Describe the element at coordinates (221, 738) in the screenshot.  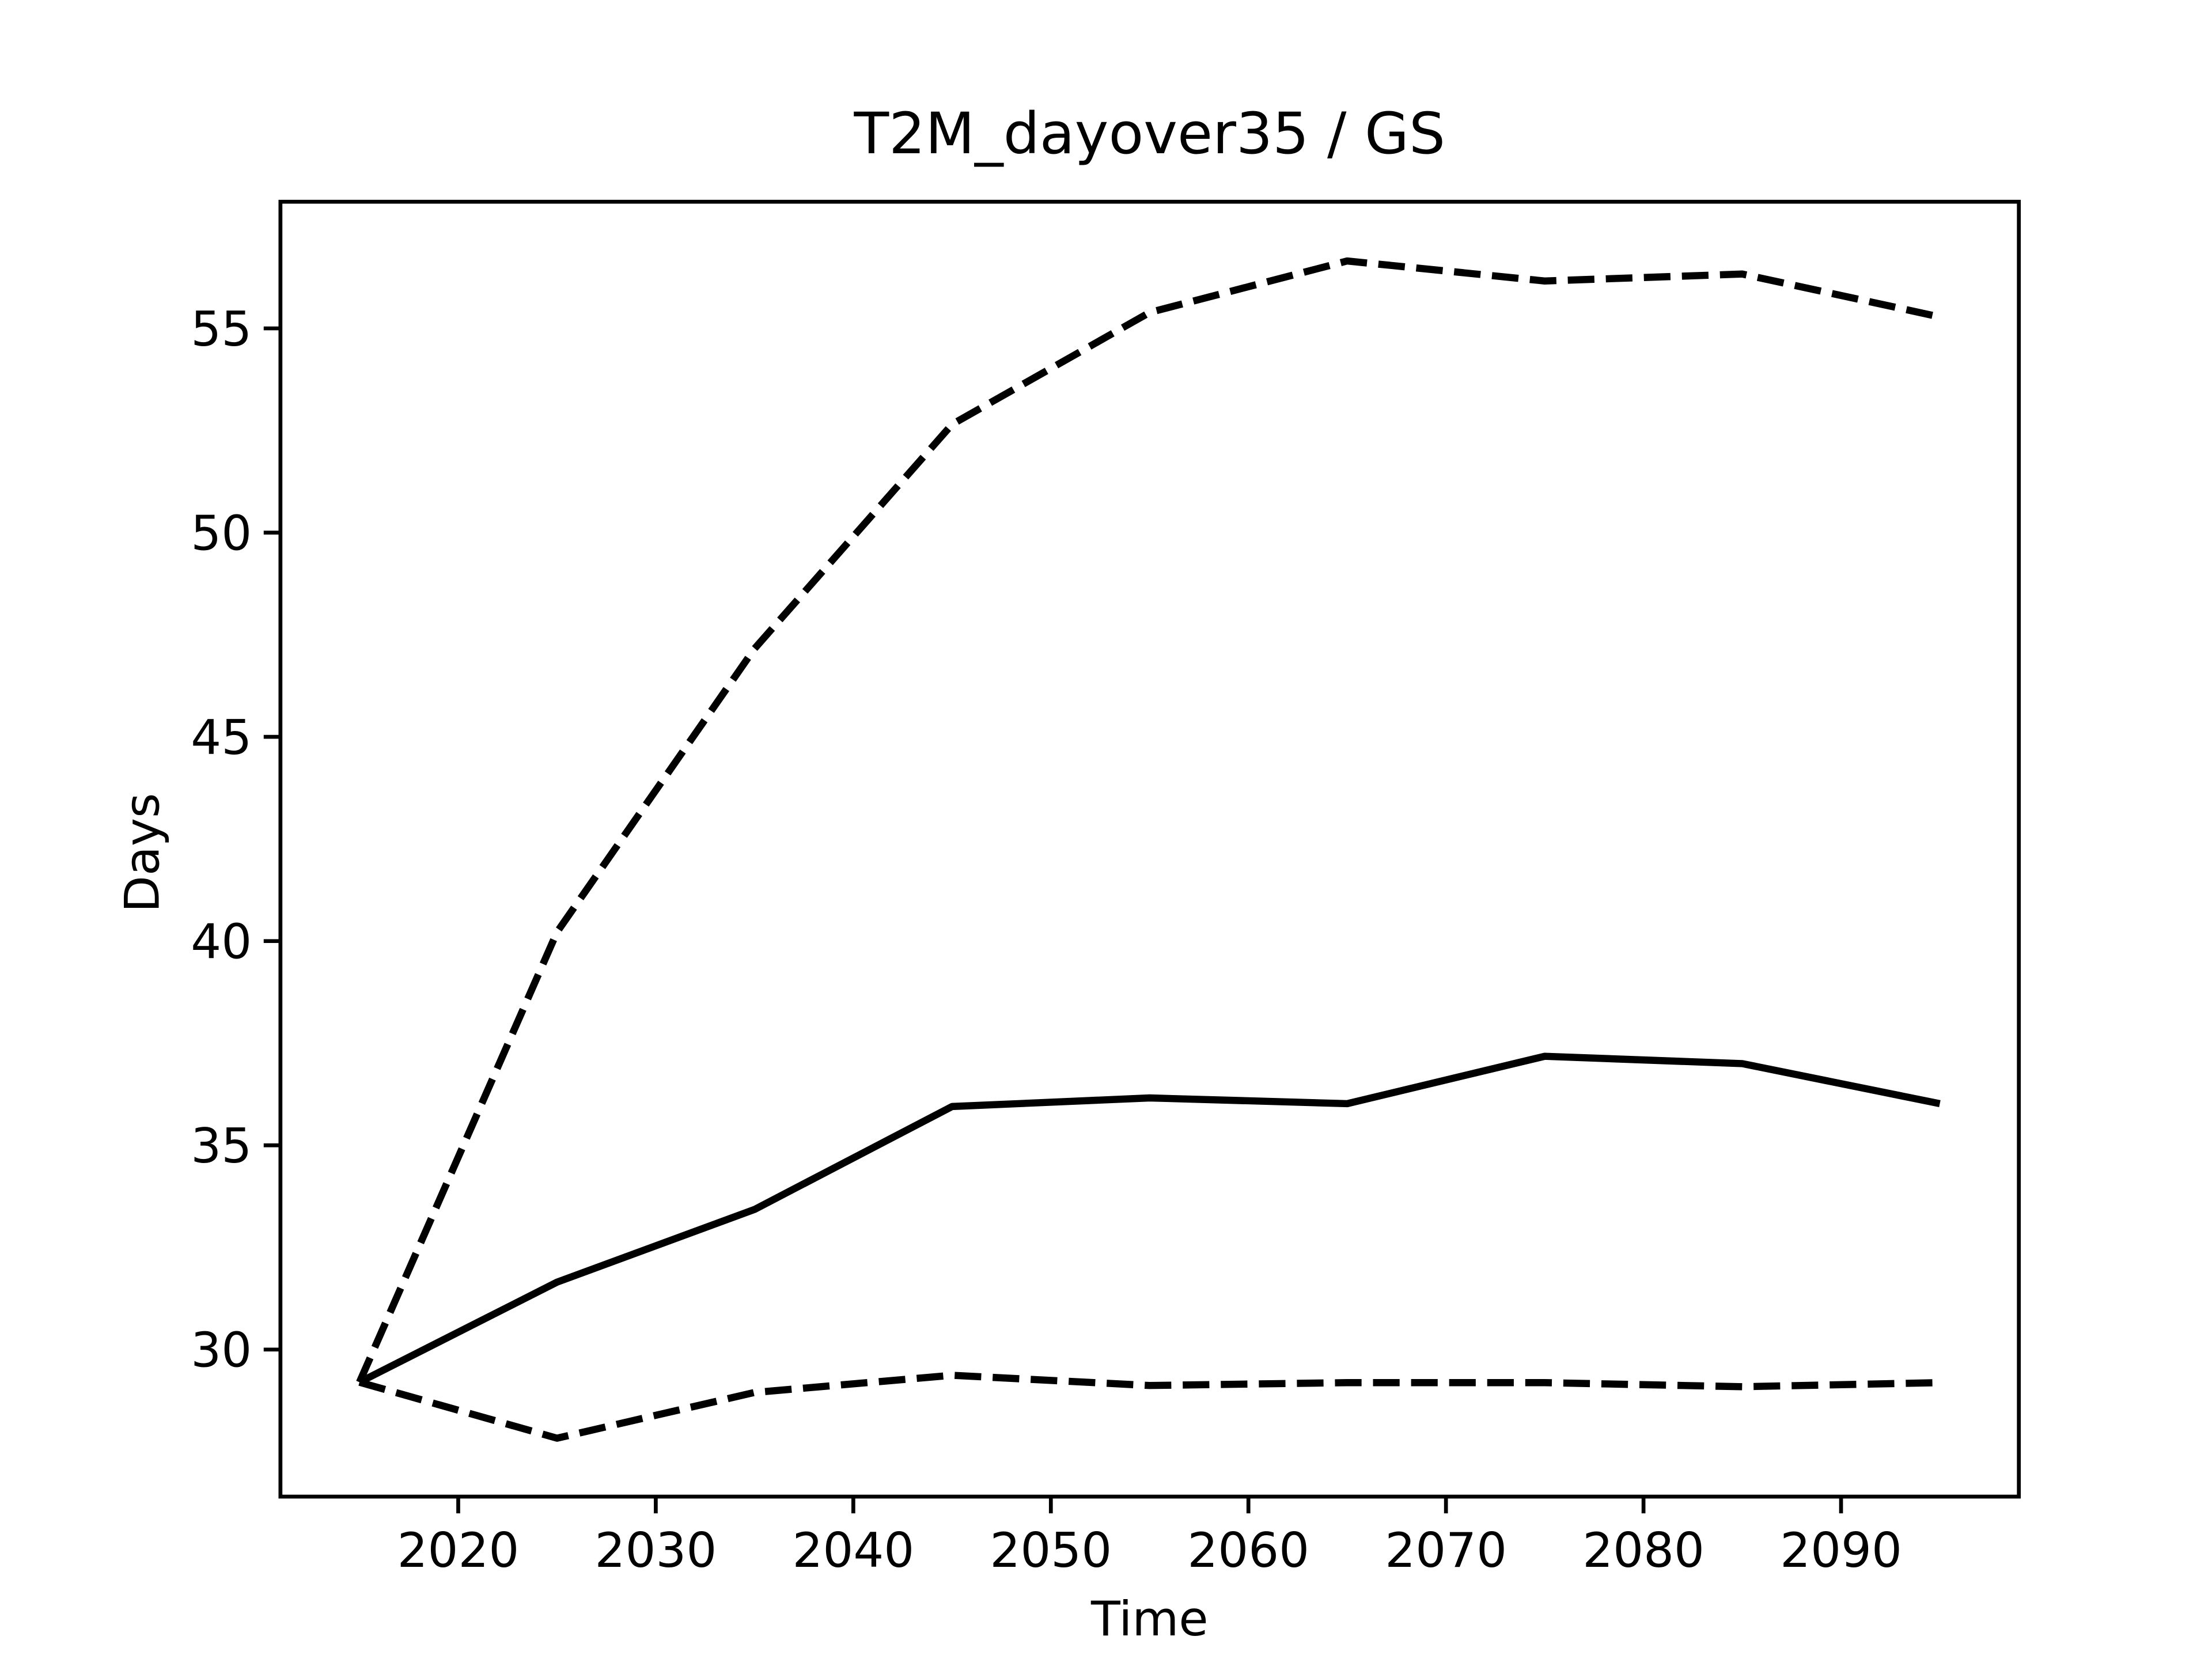
I see `y-tick-label: 45` at that location.